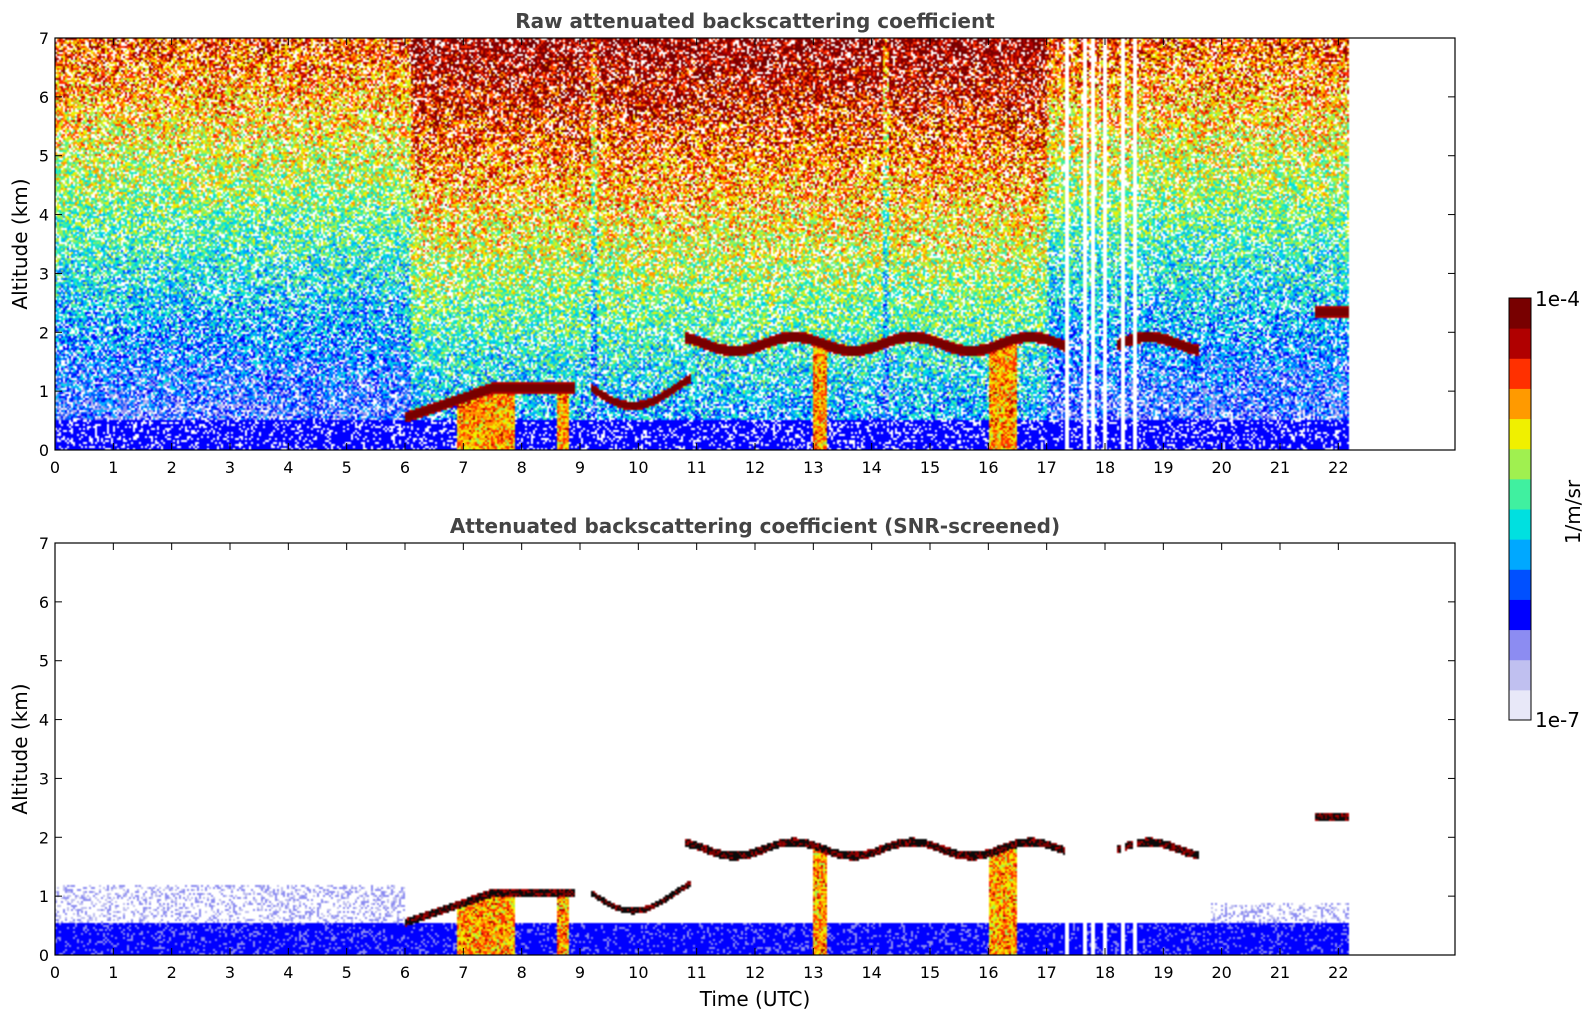 The image size is (1595, 1020). Describe the element at coordinates (755, 999) in the screenshot. I see `x-axis-label: Time (UTC)` at that location.